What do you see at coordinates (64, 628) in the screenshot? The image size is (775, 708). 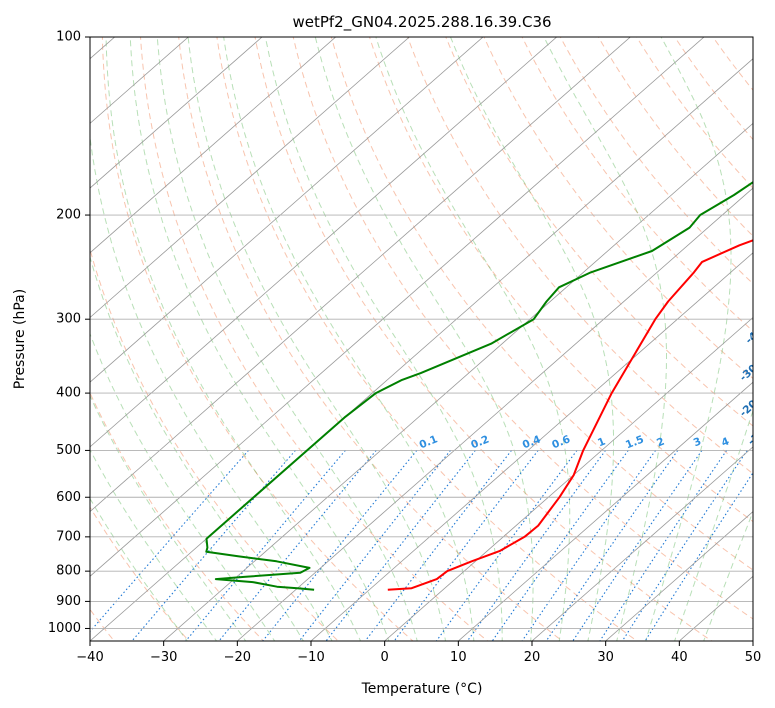 I see `y-tick-label: 1000` at bounding box center [64, 628].